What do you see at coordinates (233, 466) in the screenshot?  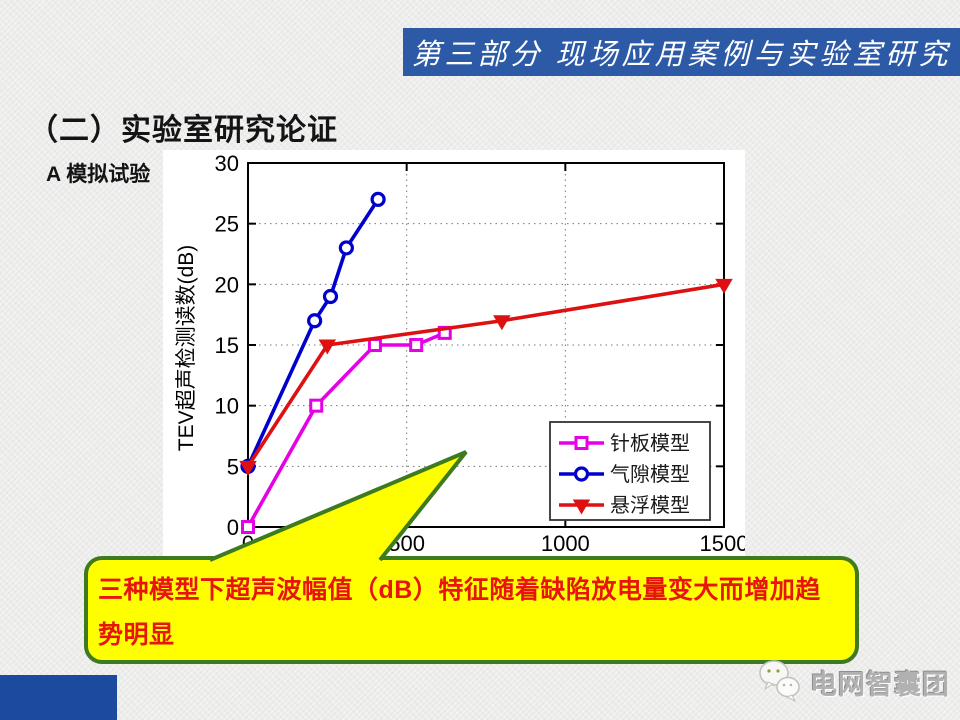 I see `svg-text: 5` at bounding box center [233, 466].